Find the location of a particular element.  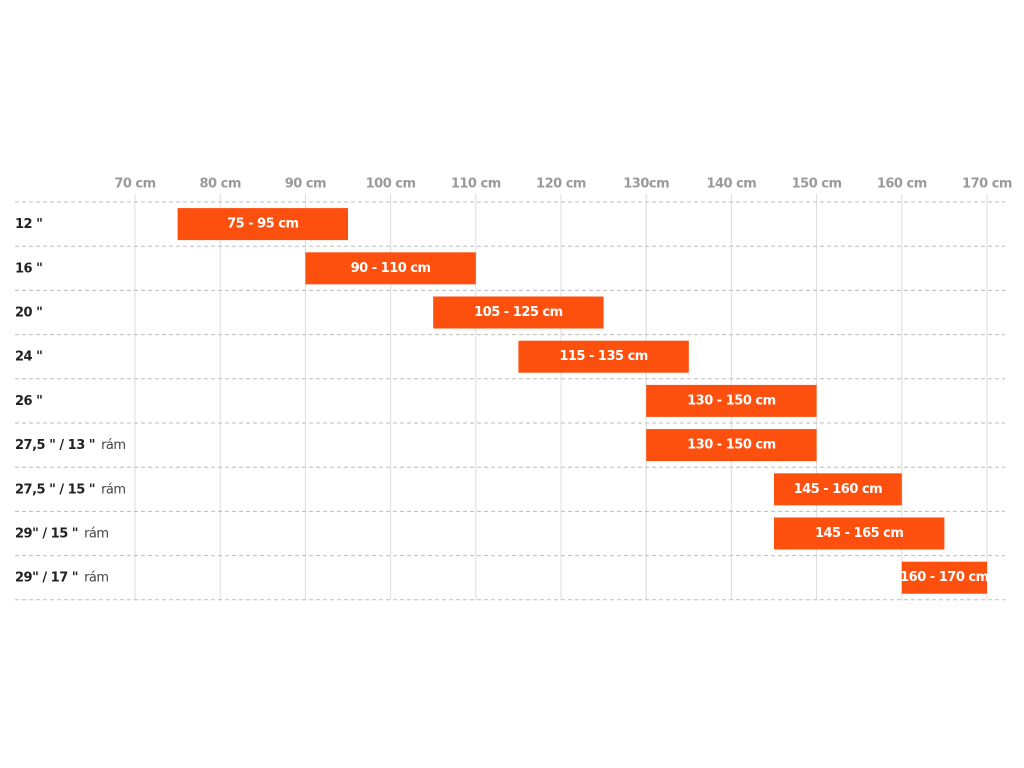

row-label: 16 " is located at coordinates (28, 268).